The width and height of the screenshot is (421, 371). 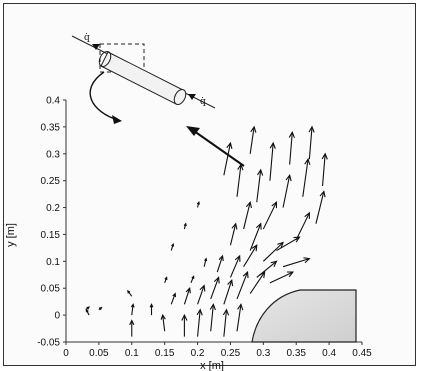 I want to click on rotation-arrow, so click(x=104, y=96).